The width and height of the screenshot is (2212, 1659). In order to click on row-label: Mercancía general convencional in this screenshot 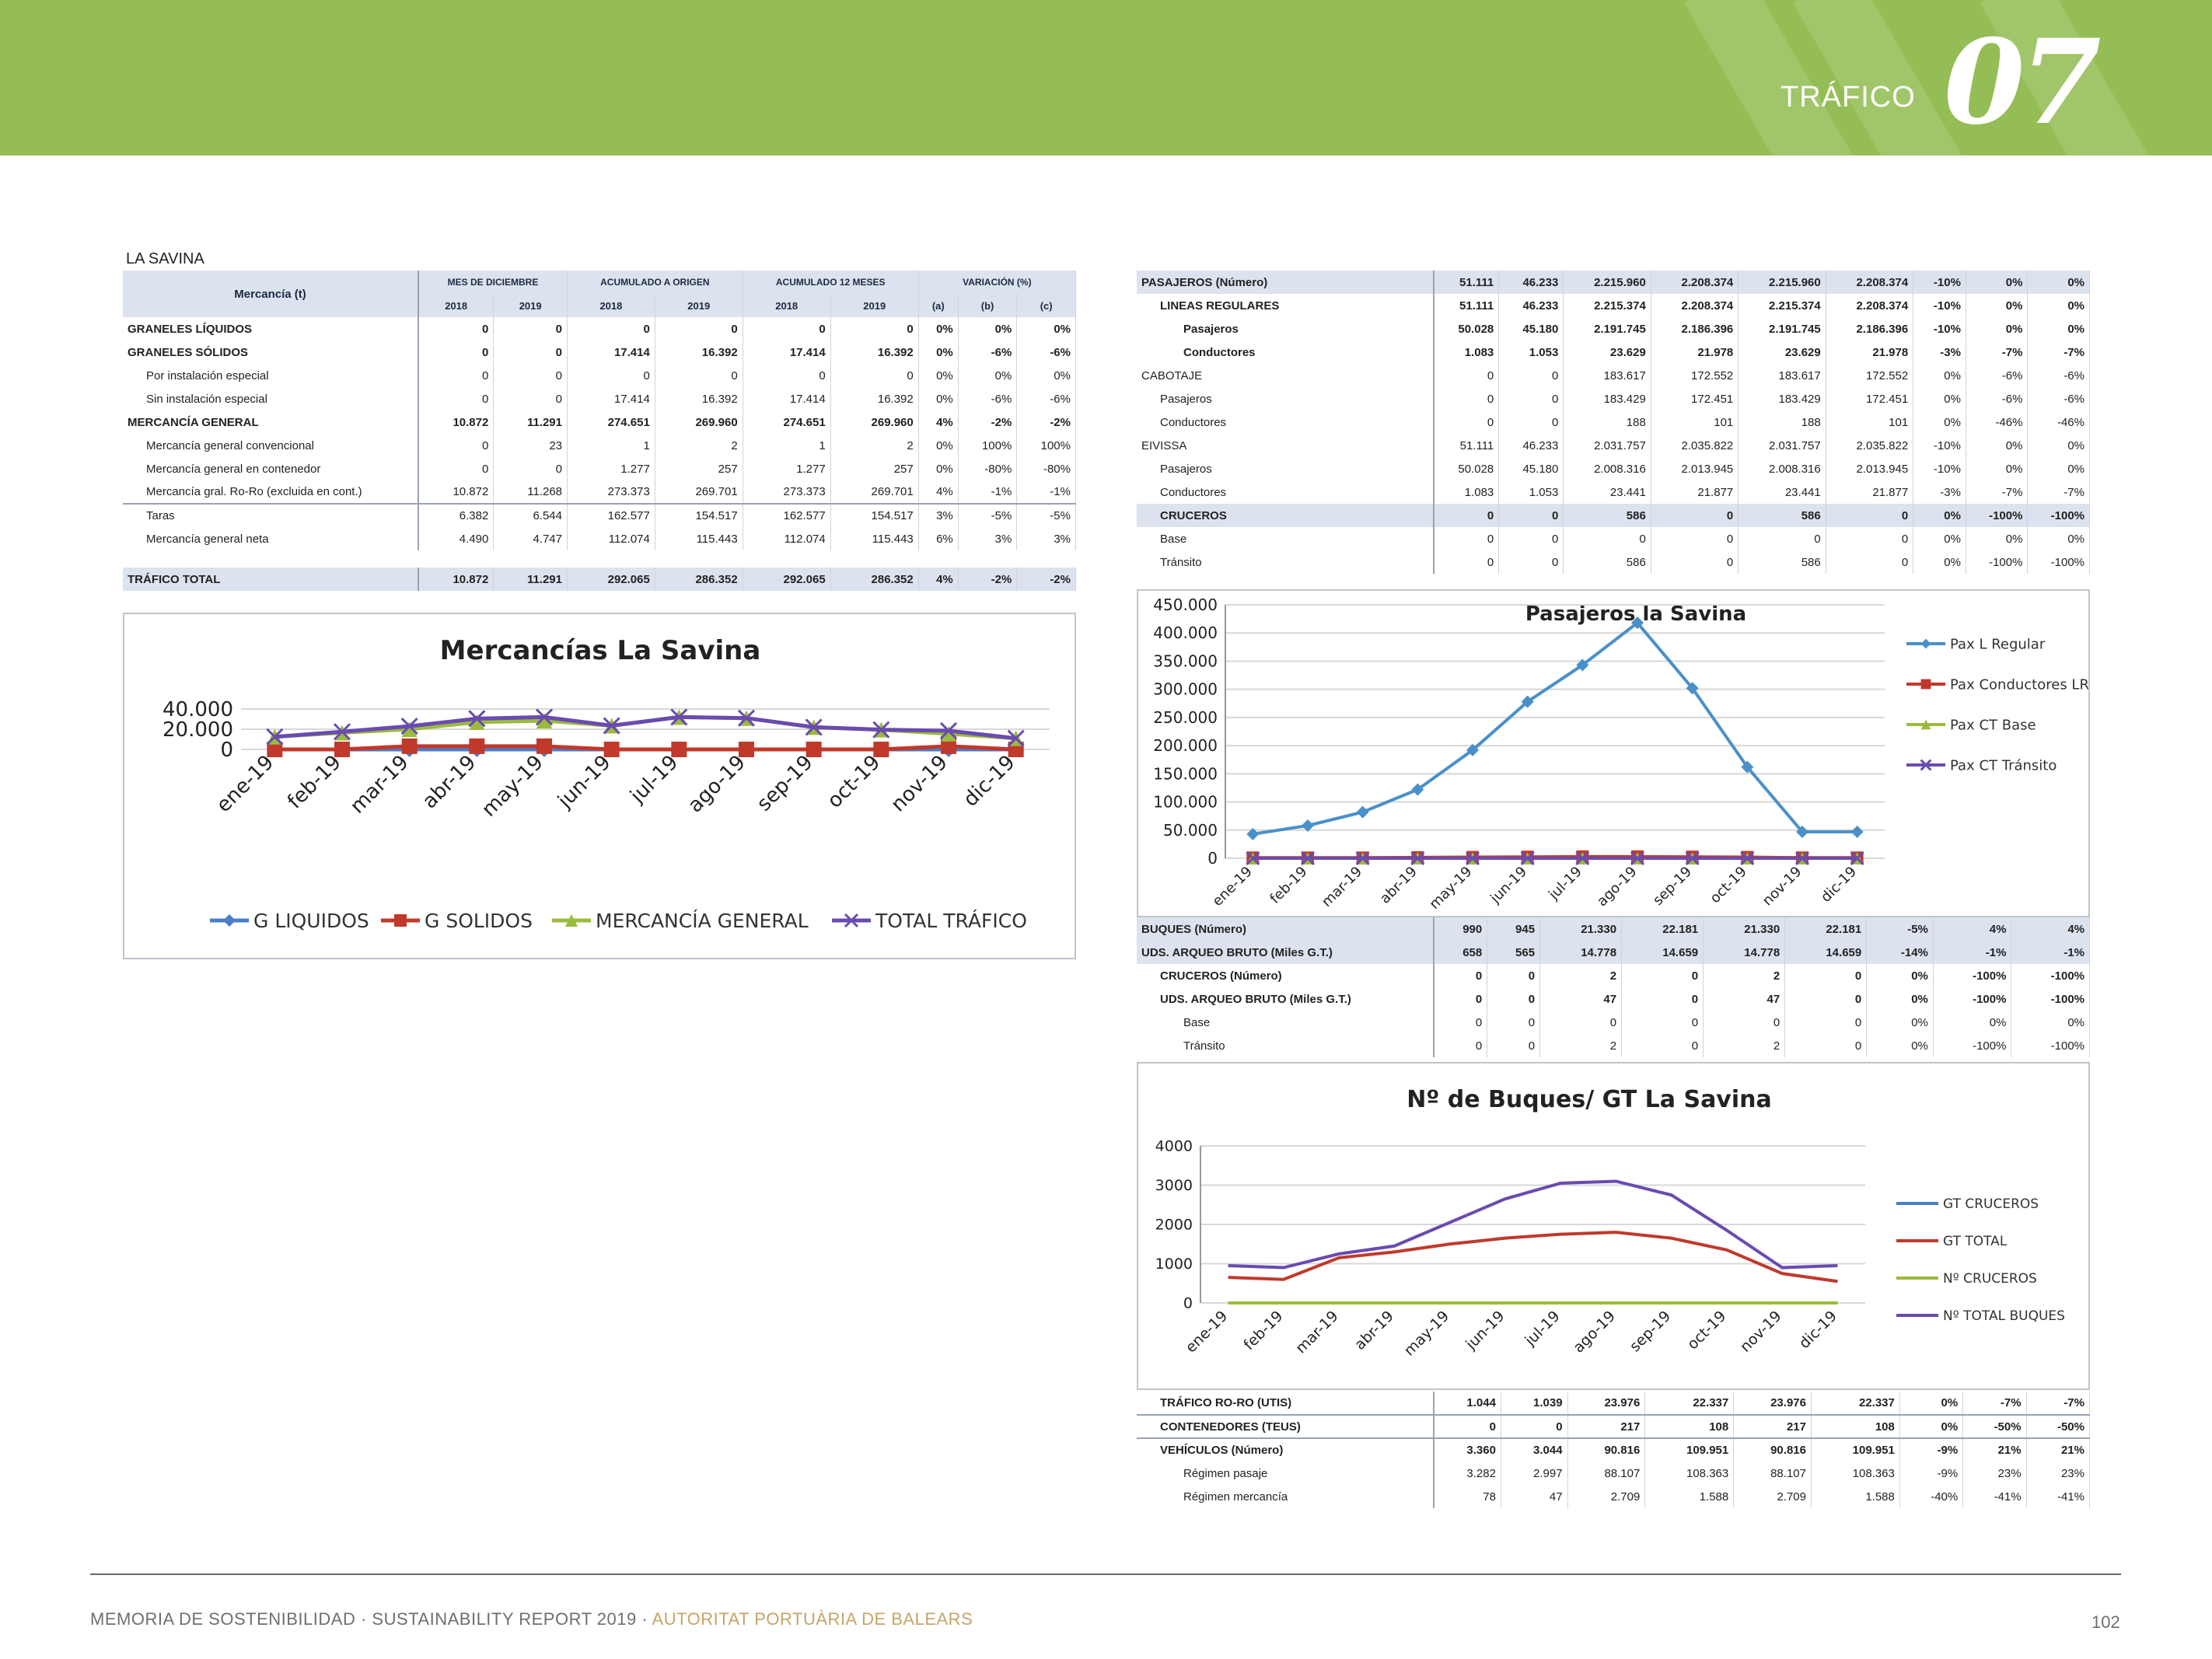, I will do `click(271, 445)`.